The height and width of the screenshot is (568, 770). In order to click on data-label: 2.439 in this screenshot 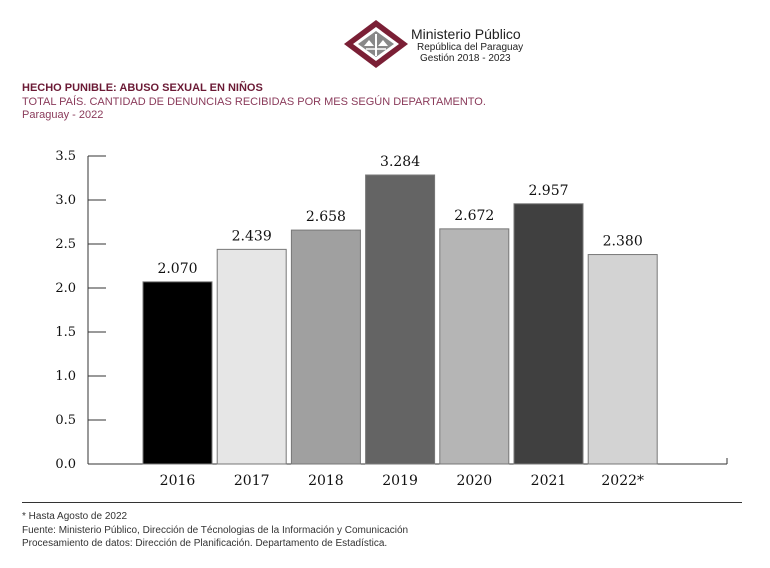, I will do `click(252, 236)`.